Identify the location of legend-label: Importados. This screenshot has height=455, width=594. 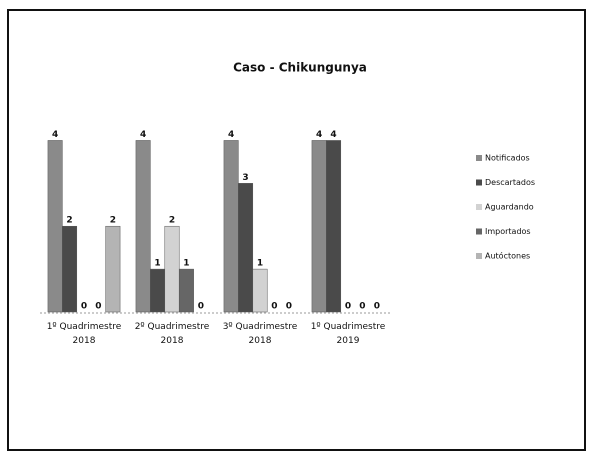
(508, 231).